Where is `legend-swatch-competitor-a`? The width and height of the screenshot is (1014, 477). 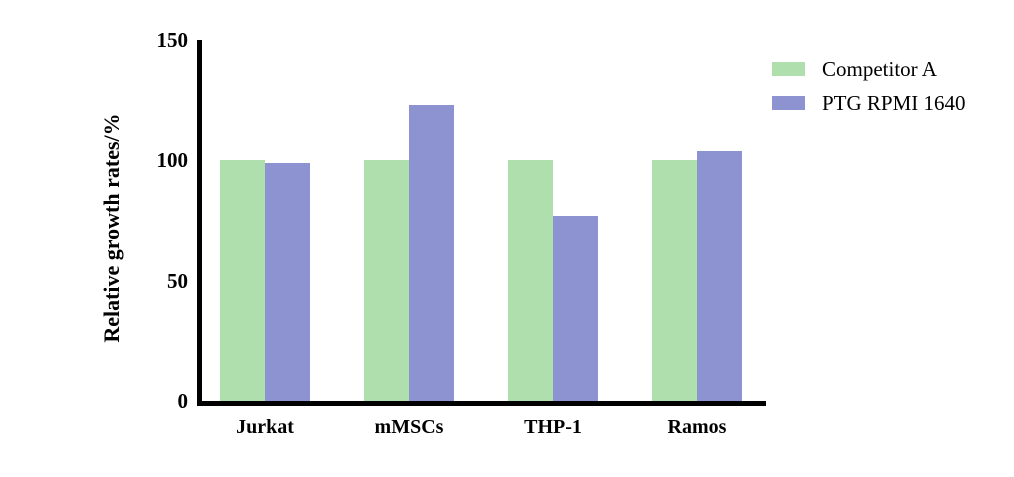
legend-swatch-competitor-a is located at coordinates (788, 69).